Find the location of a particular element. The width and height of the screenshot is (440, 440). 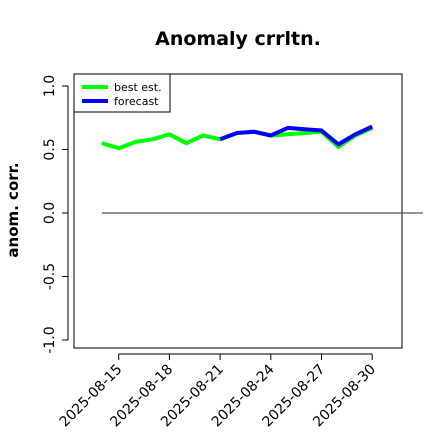

legend-box is located at coordinates (122, 93).